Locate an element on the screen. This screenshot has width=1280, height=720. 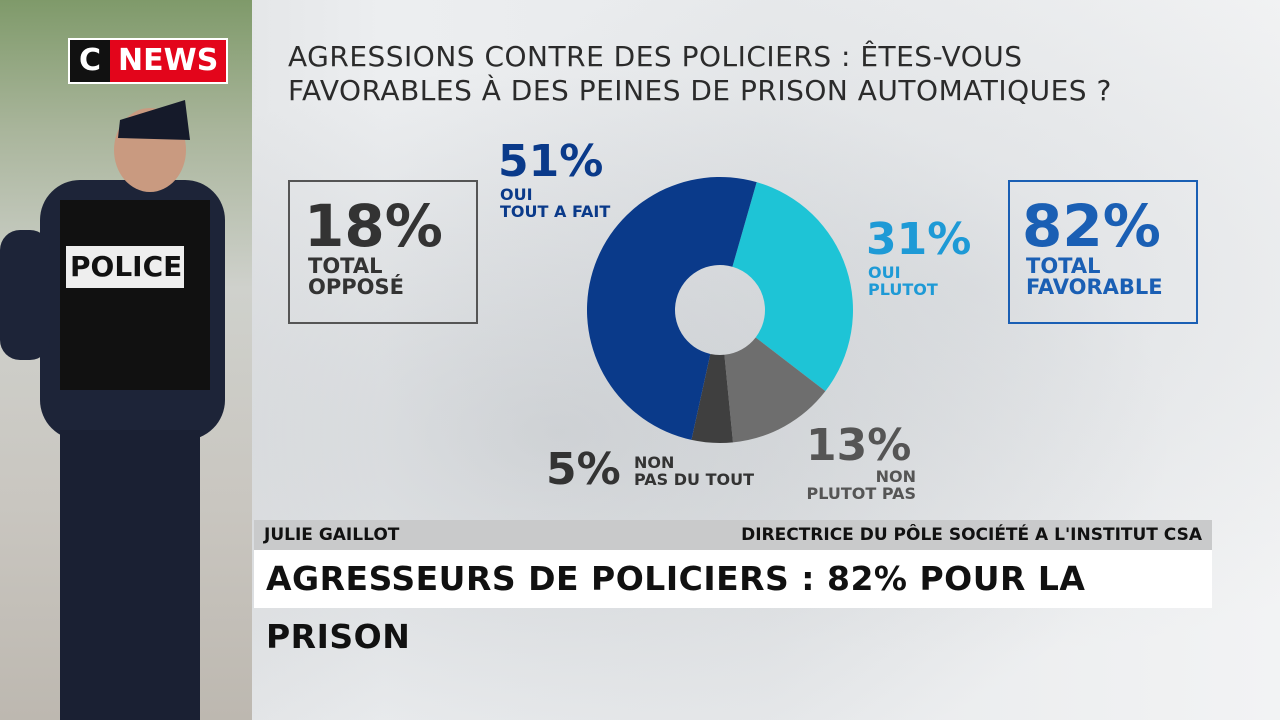
vest-label: POLICE is located at coordinates (126, 266).